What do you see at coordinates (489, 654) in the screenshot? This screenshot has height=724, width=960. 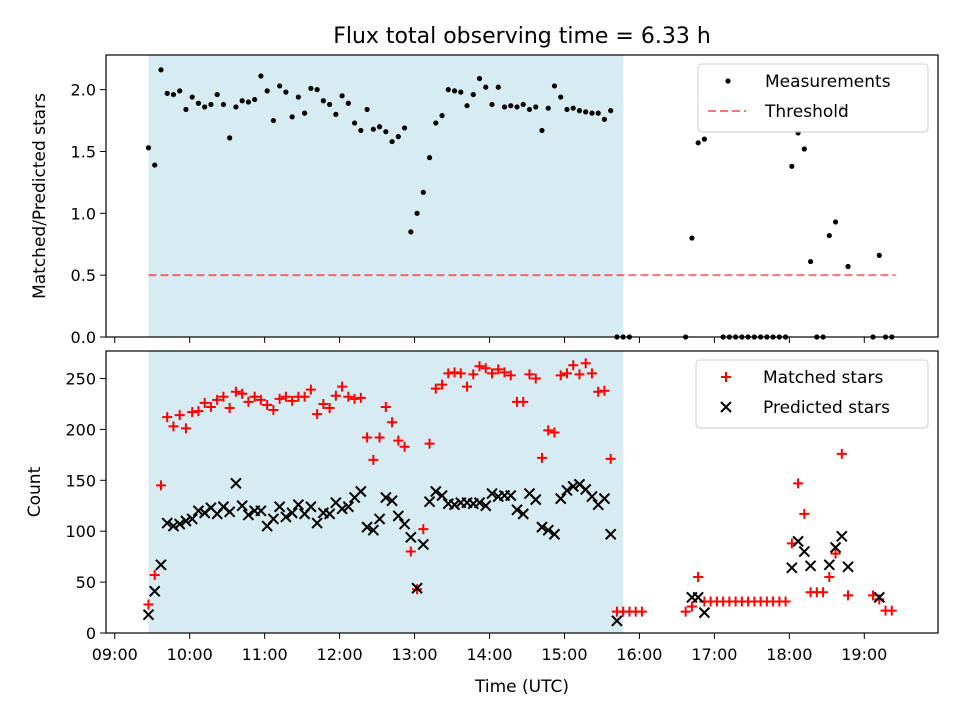 I see `time-x-tick-label: 14:00` at bounding box center [489, 654].